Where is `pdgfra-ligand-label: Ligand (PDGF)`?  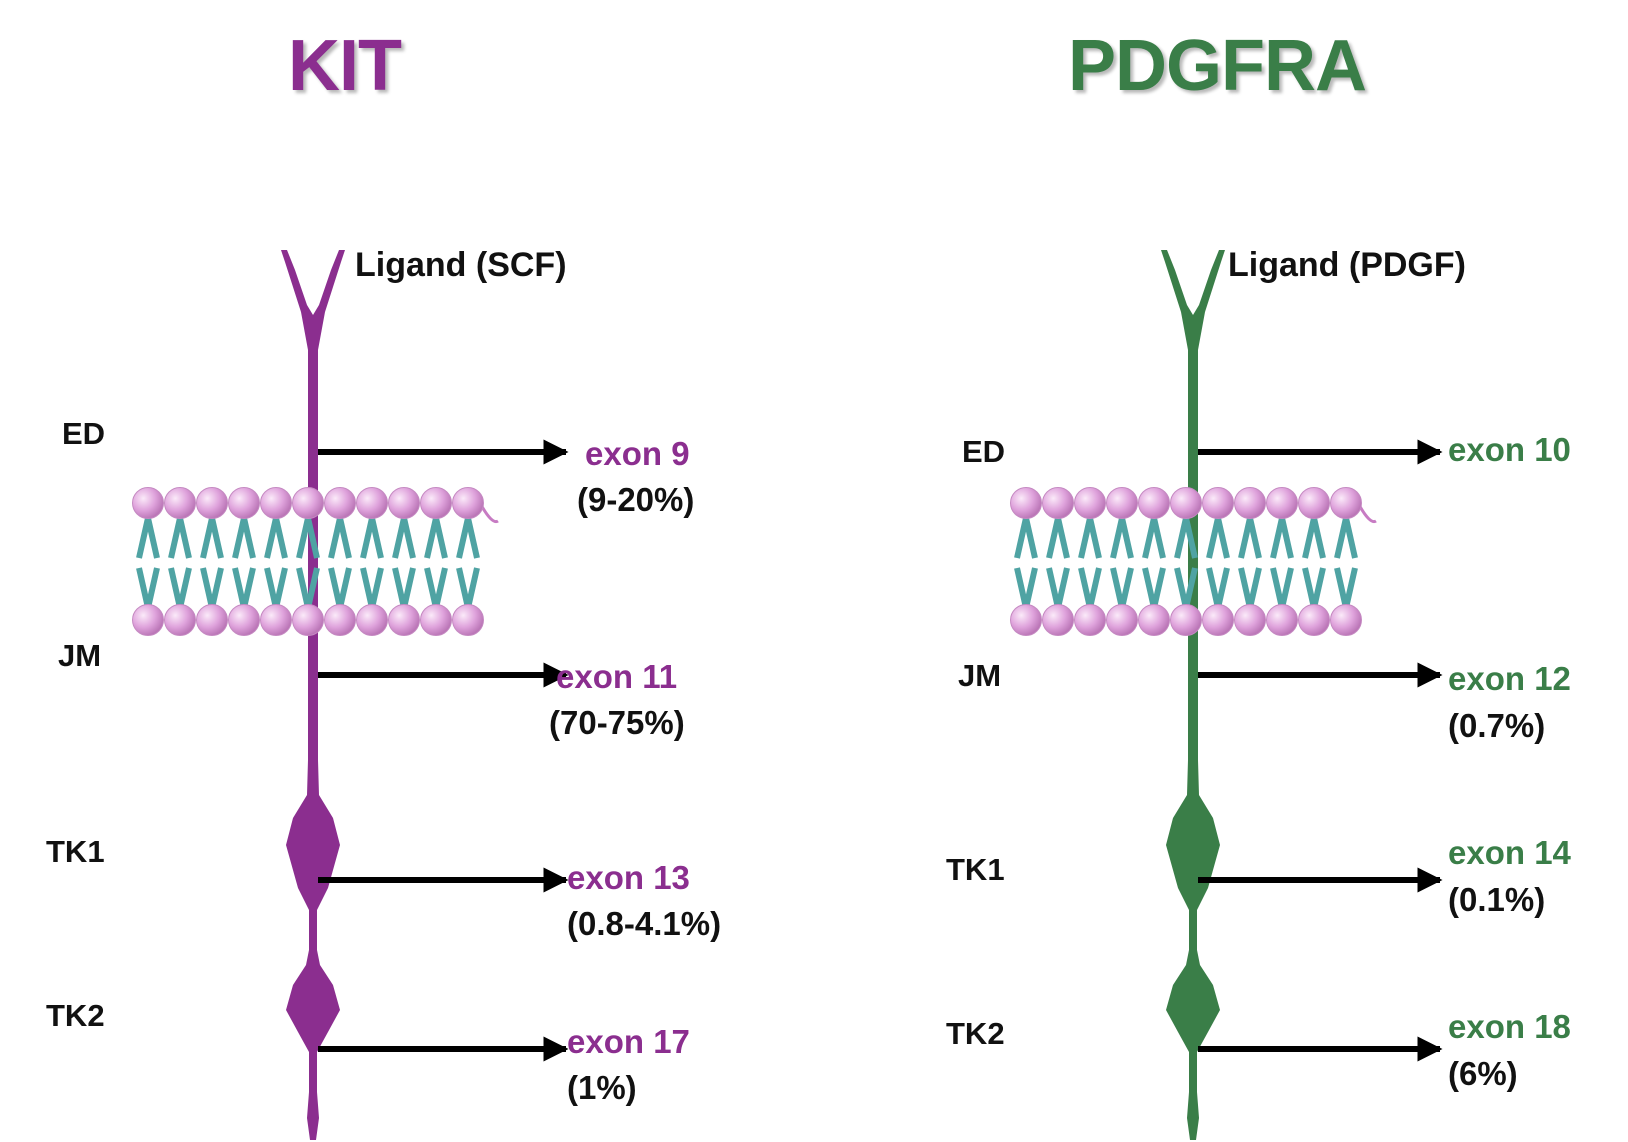
pdgfra-ligand-label: Ligand (PDGF) is located at coordinates (1347, 265).